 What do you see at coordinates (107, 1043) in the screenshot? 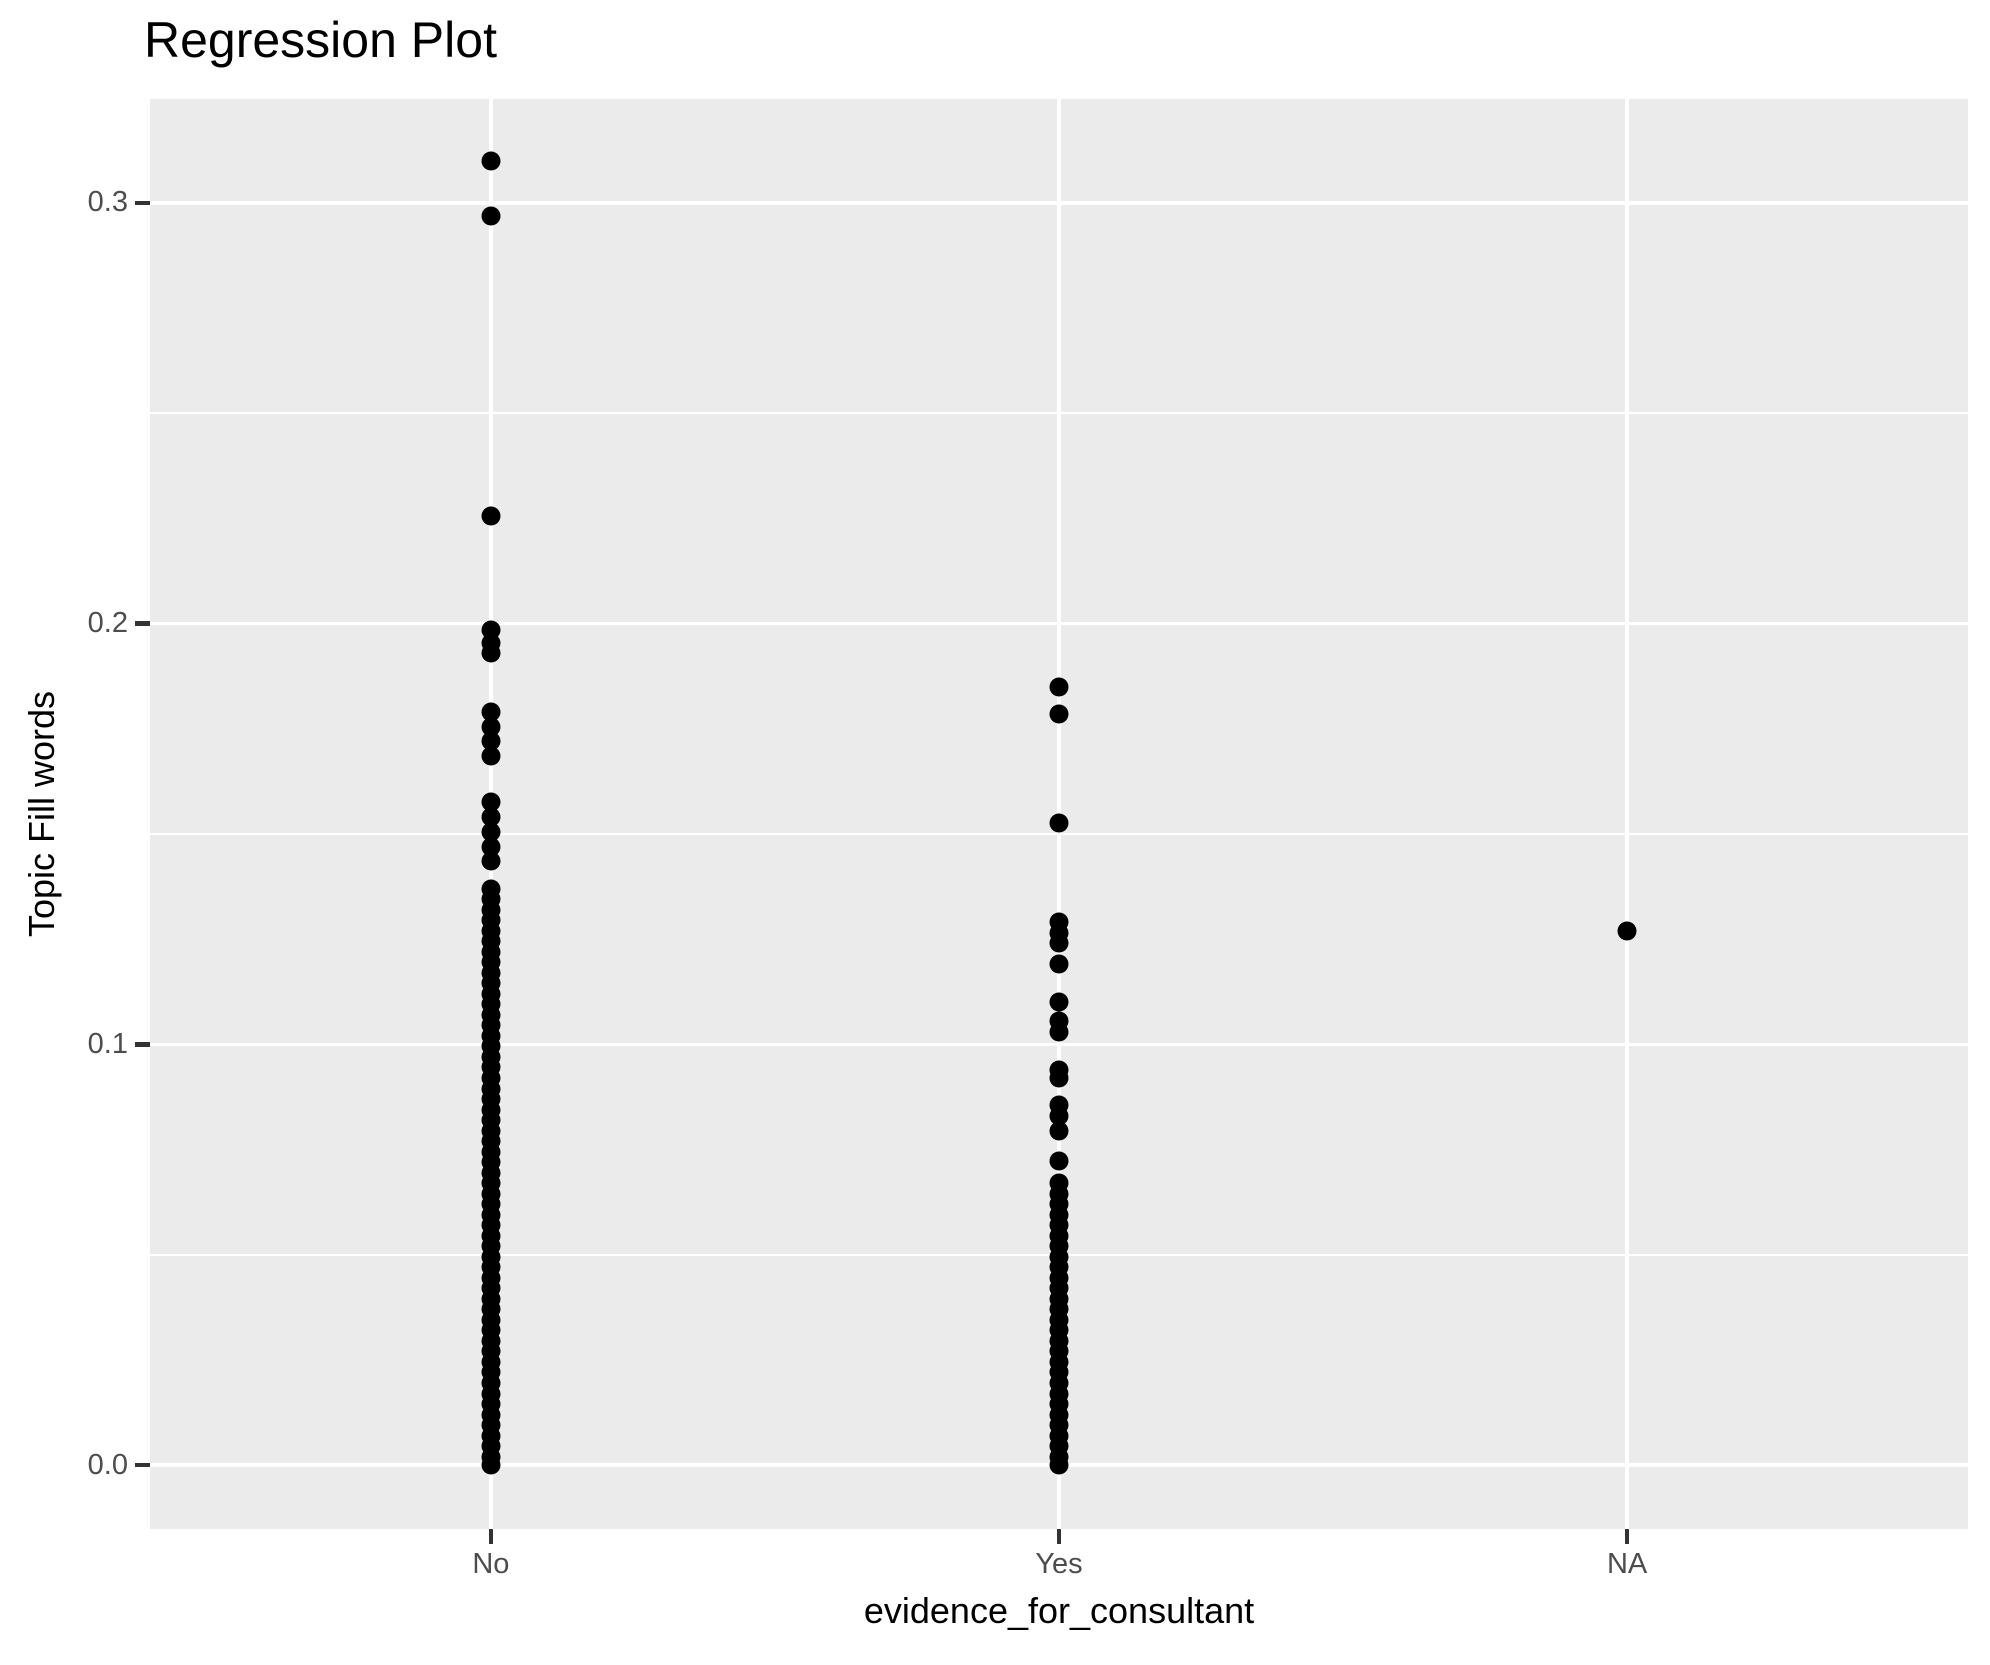
I see `y-tick-label: 0.1` at bounding box center [107, 1043].